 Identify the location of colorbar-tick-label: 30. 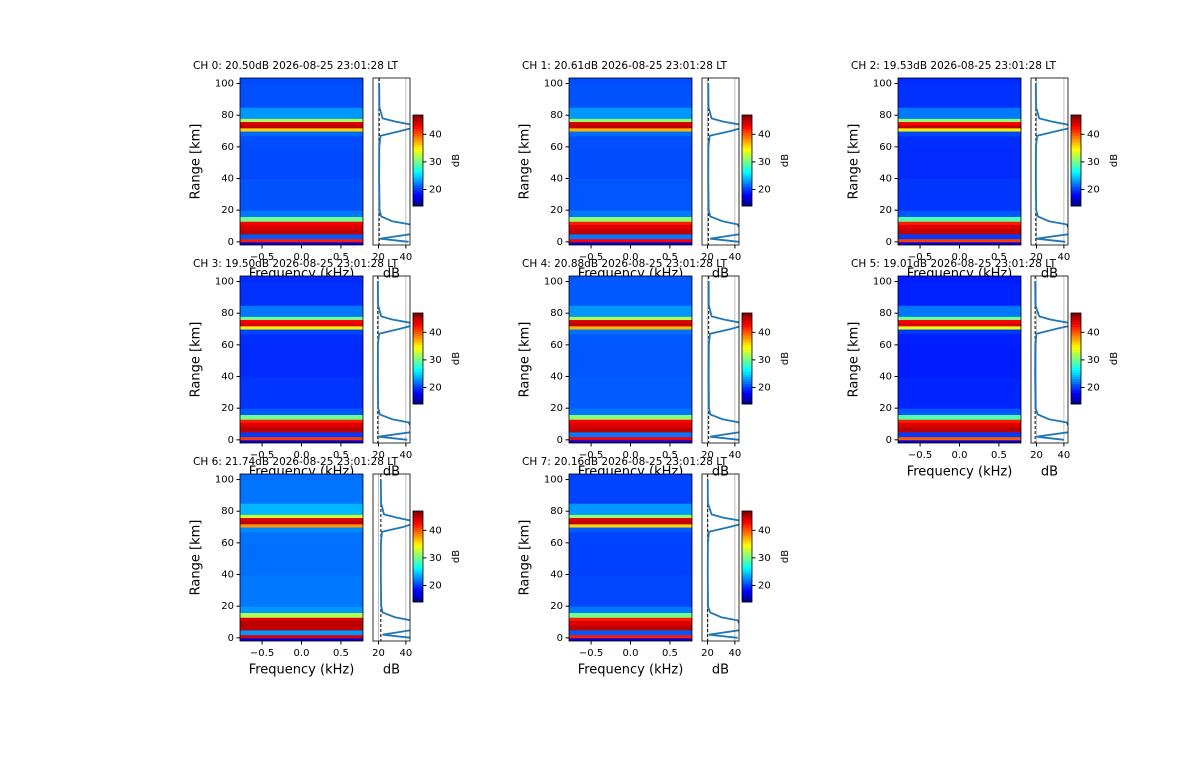
(1093, 162).